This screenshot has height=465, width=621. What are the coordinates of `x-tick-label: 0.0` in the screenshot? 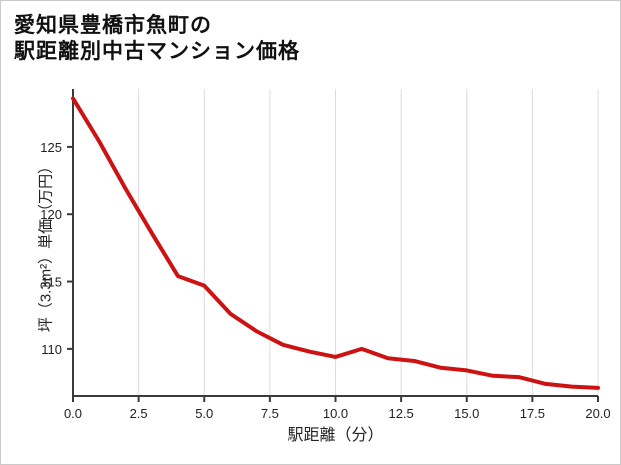 It's located at (73, 413).